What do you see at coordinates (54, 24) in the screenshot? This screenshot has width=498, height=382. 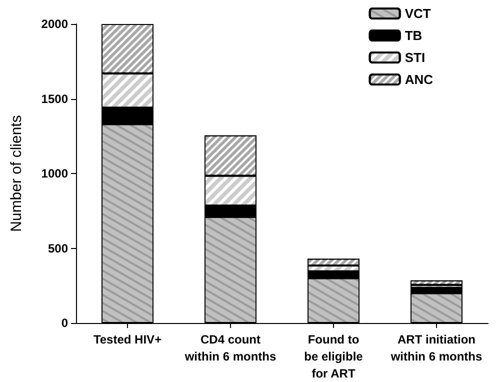 I see `y-tick-label: 2000` at bounding box center [54, 24].